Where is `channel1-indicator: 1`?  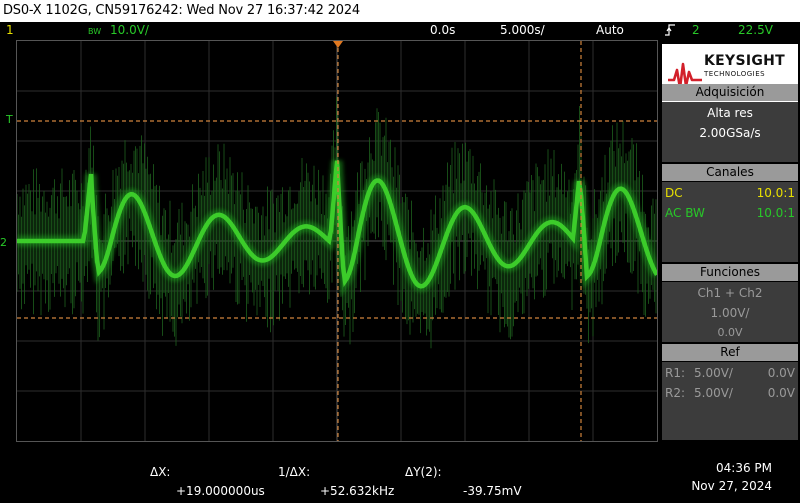
channel1-indicator: 1 is located at coordinates (10, 30).